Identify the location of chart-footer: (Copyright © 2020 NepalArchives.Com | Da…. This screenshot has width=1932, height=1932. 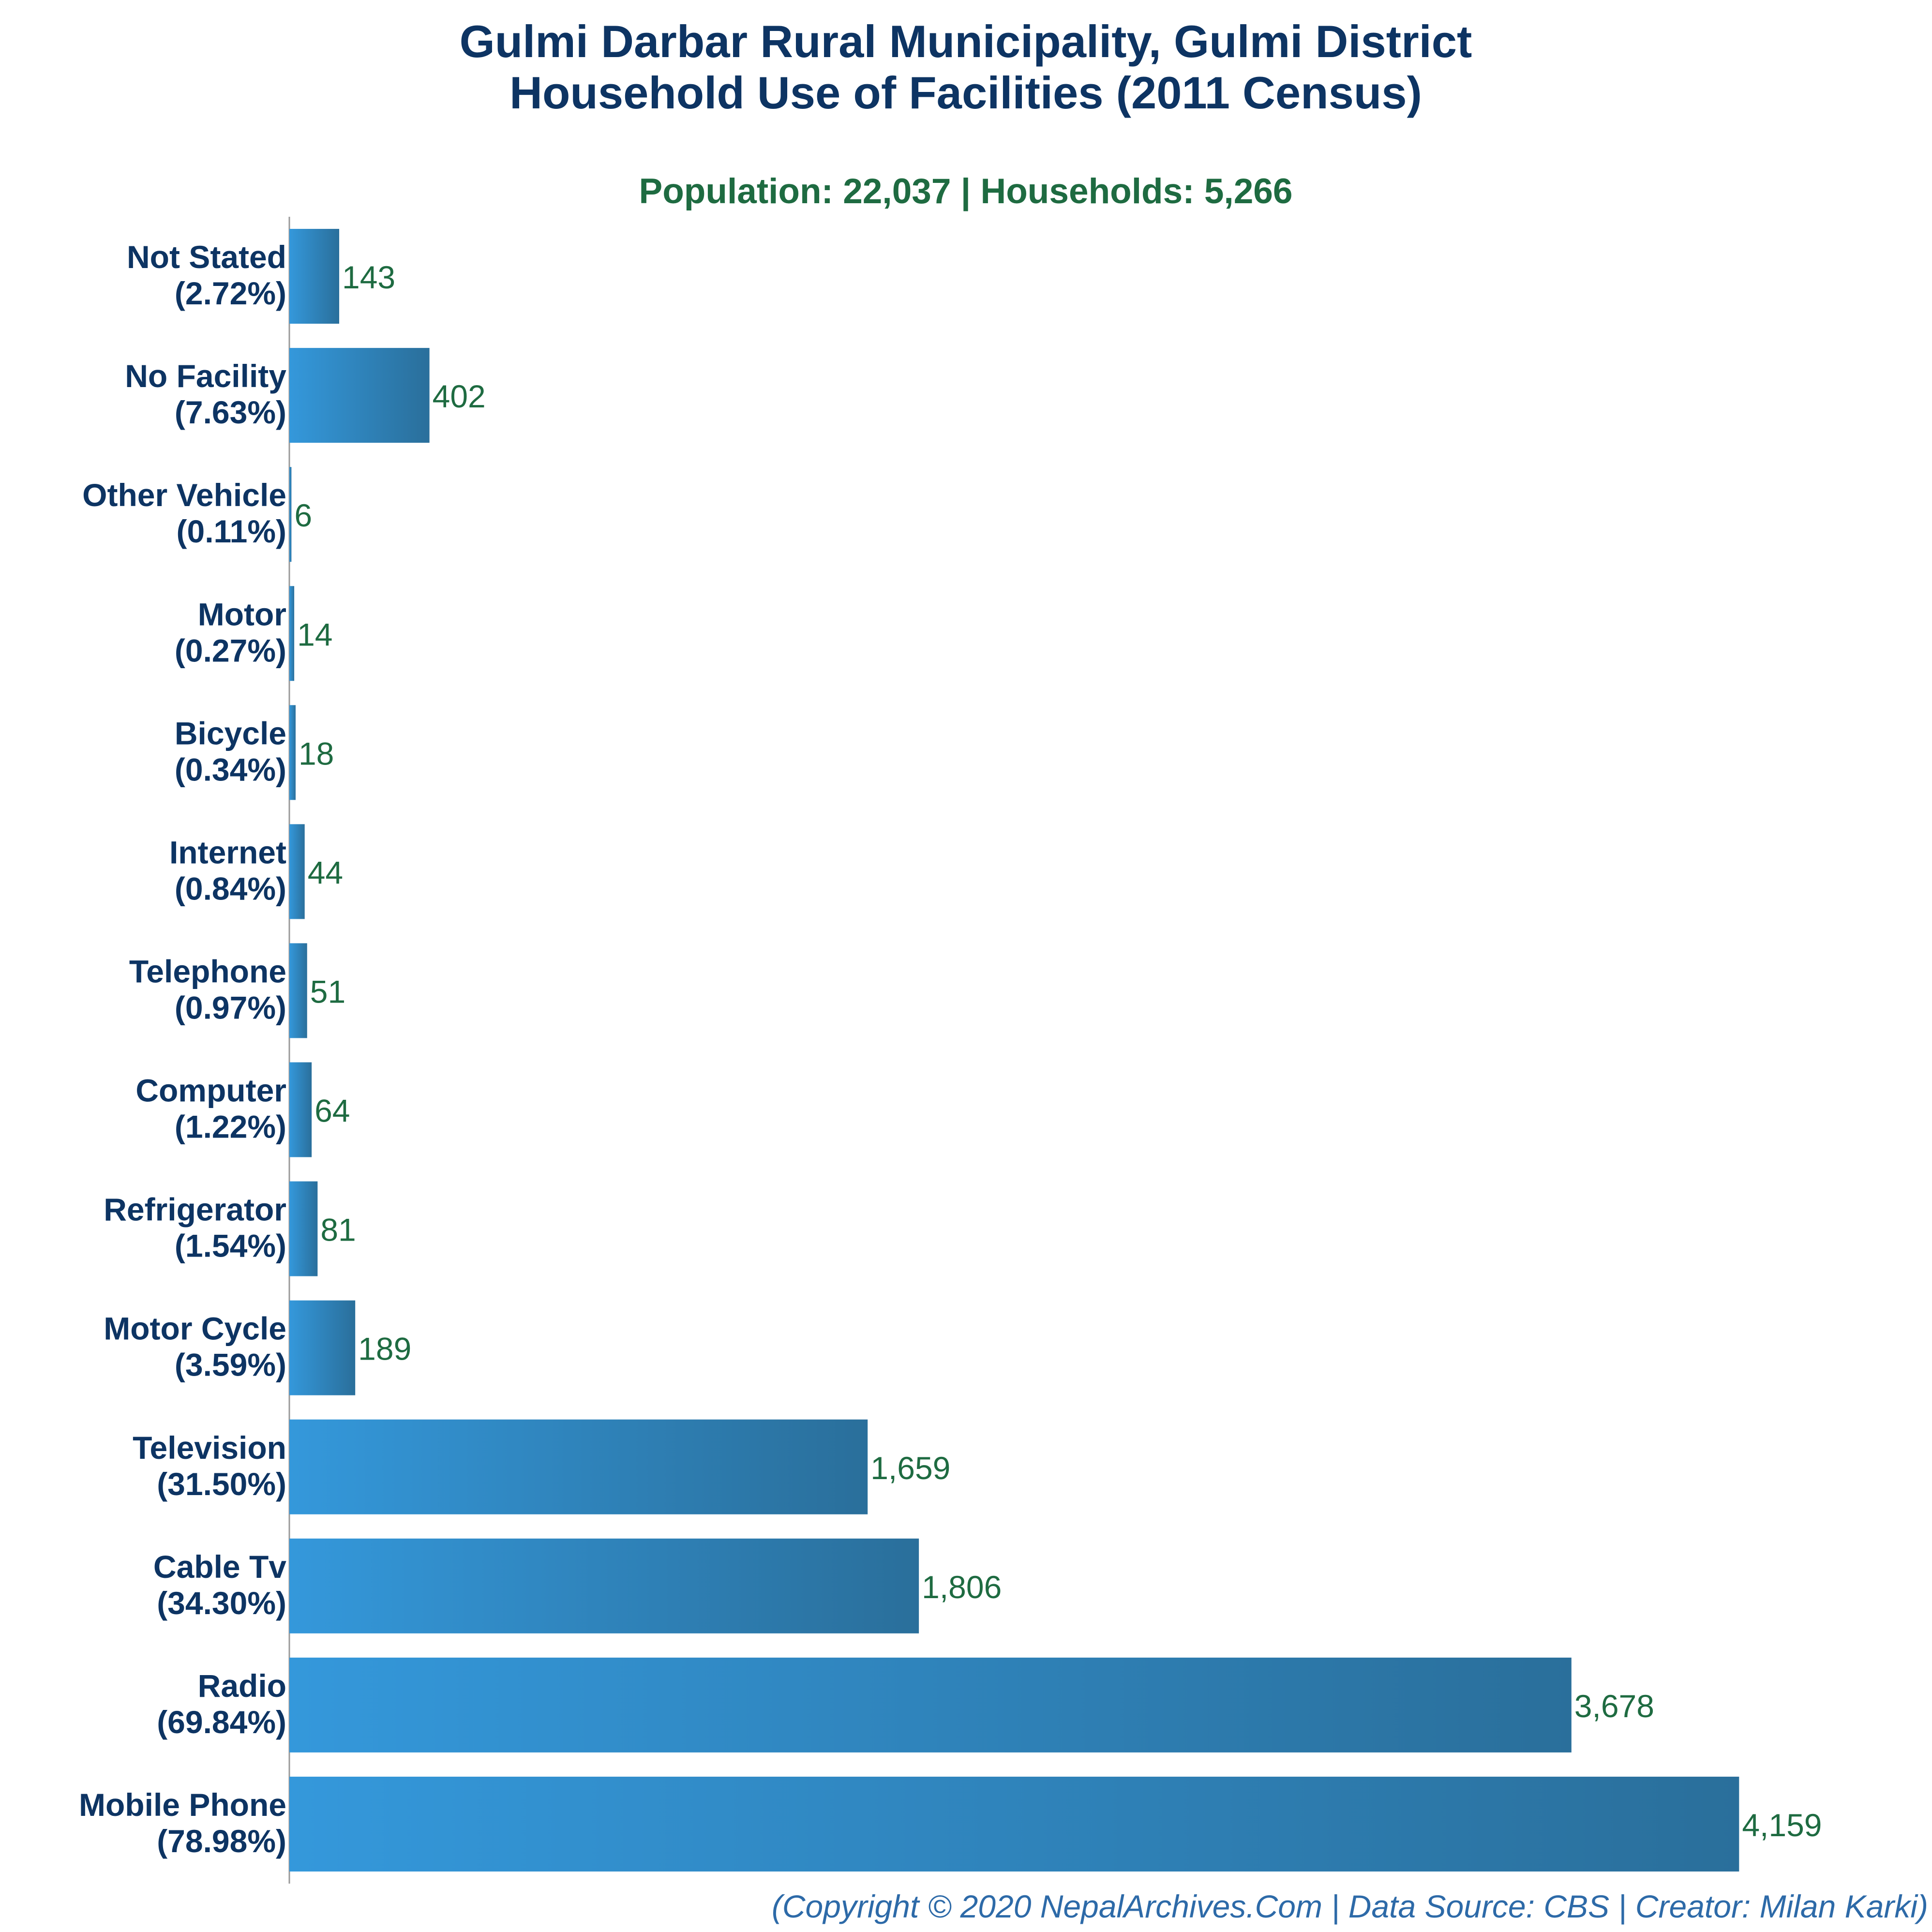
(1350, 1906).